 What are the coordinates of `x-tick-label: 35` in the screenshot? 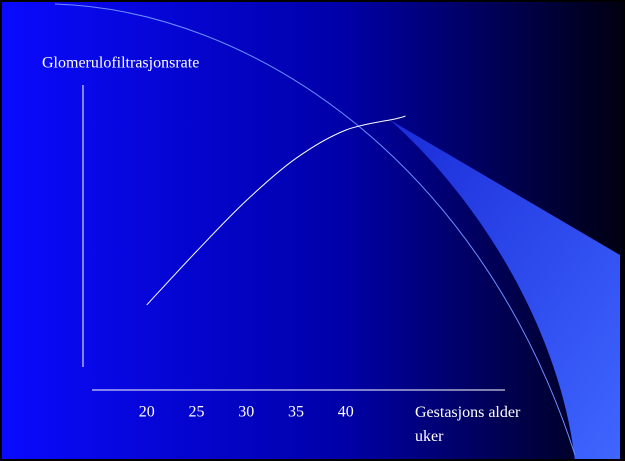 It's located at (296, 412).